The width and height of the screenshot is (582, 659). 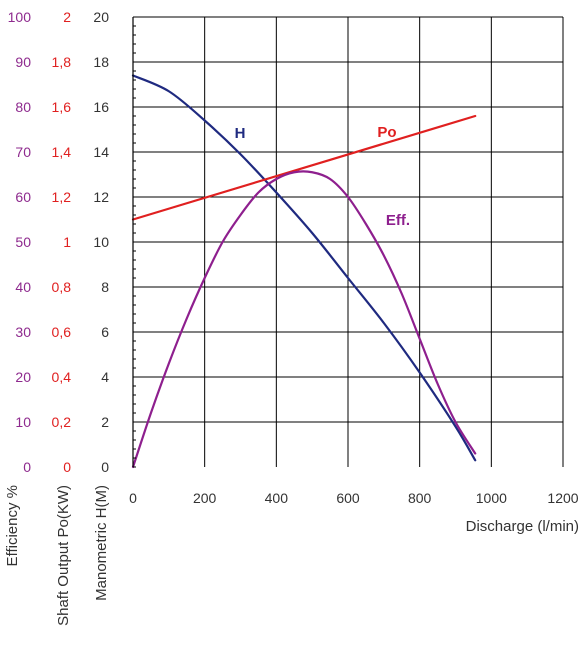 What do you see at coordinates (23, 287) in the screenshot?
I see `y-tick-label-eff: 40` at bounding box center [23, 287].